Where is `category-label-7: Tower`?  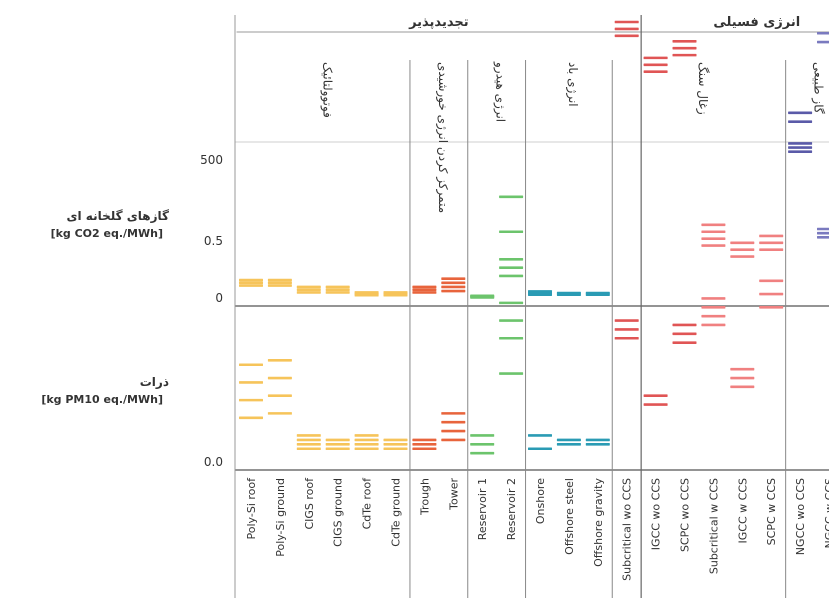
category-label-7: Tower is located at coordinates (453, 494).